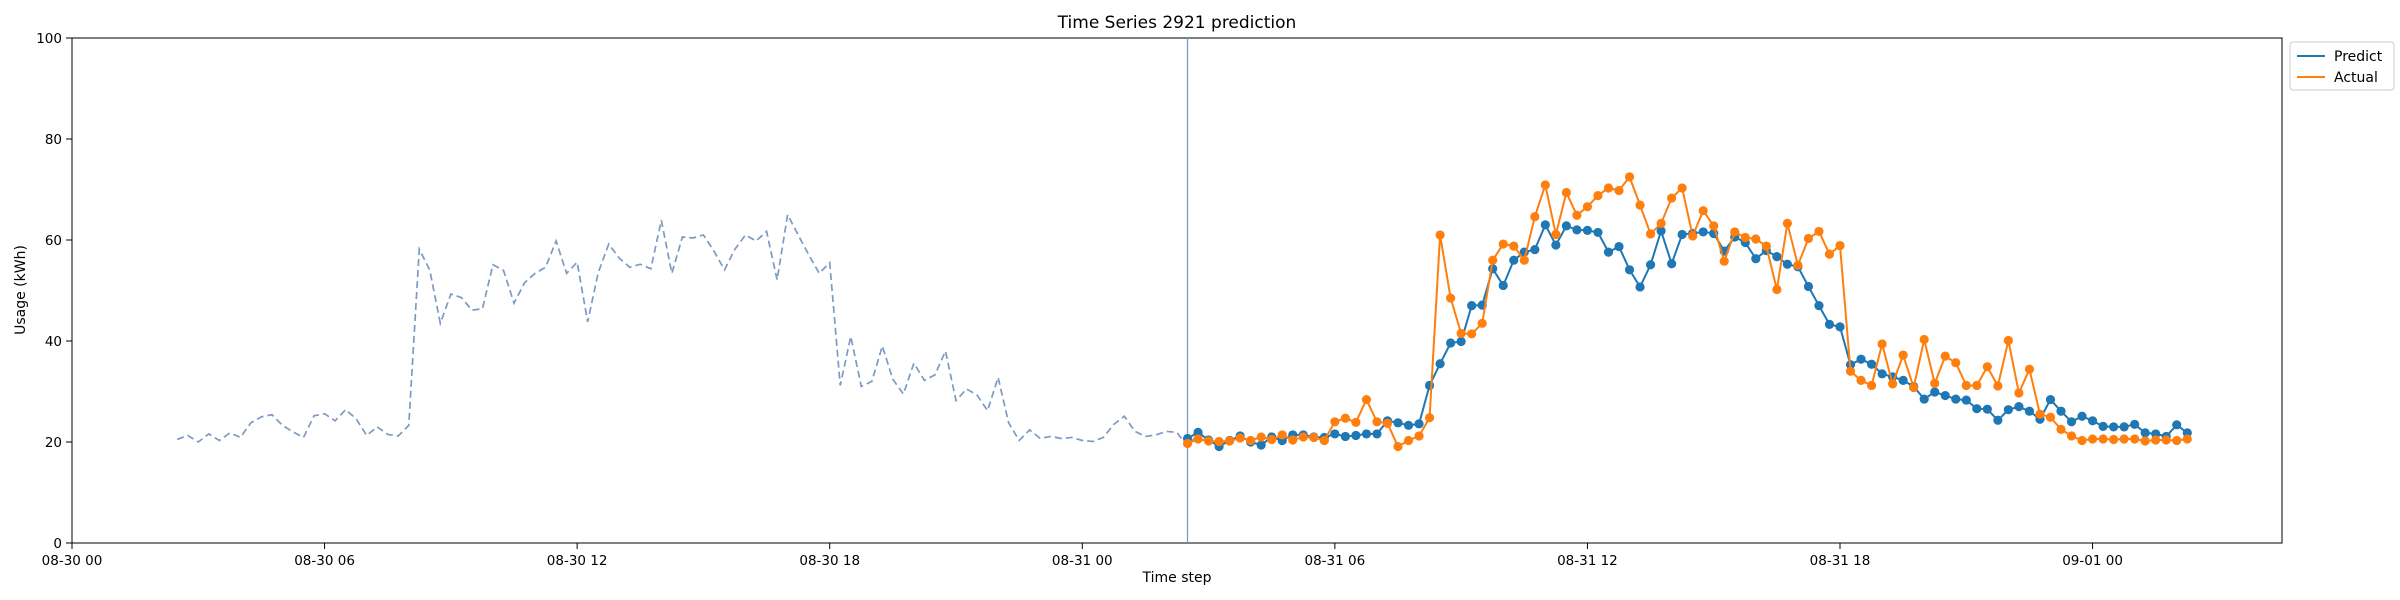 Image resolution: width=2400 pixels, height=600 pixels. Describe the element at coordinates (53, 241) in the screenshot. I see `y-tick-label: 60` at that location.